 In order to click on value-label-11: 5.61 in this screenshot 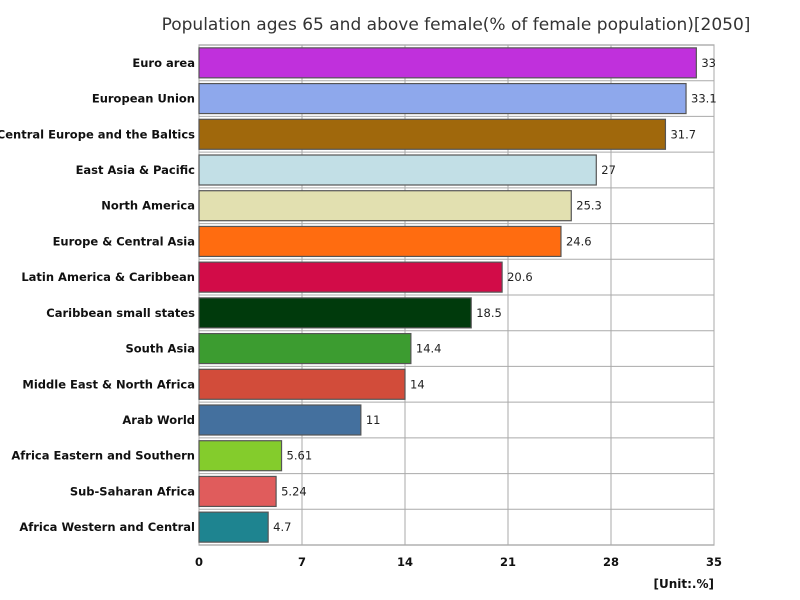, I will do `click(300, 456)`.